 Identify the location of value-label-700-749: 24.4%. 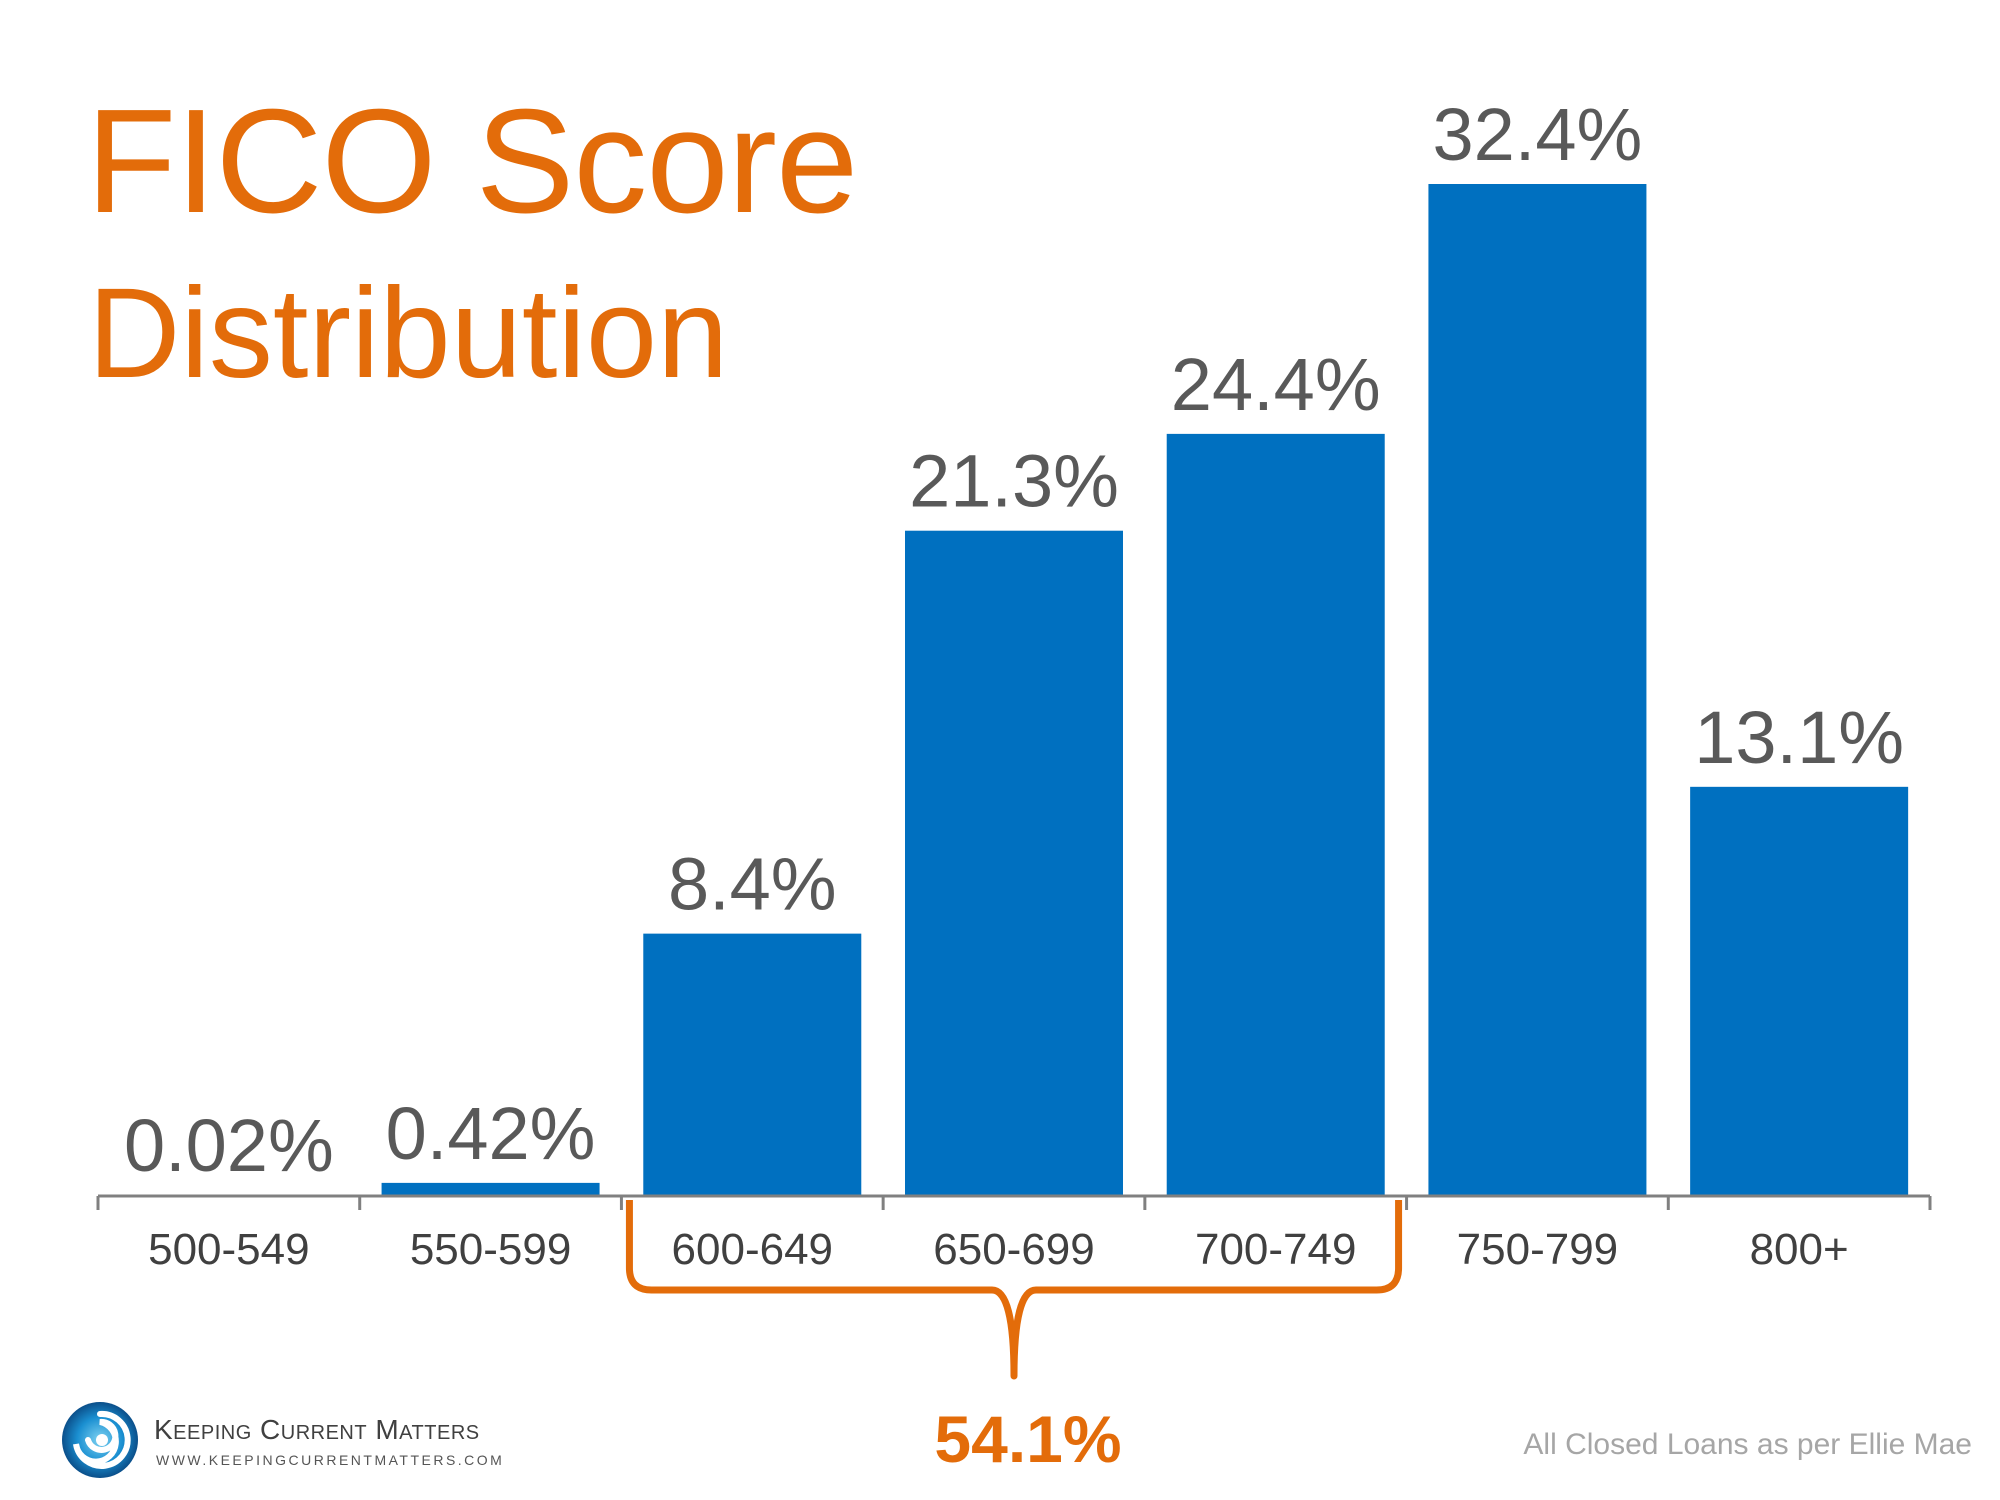
(1276, 384).